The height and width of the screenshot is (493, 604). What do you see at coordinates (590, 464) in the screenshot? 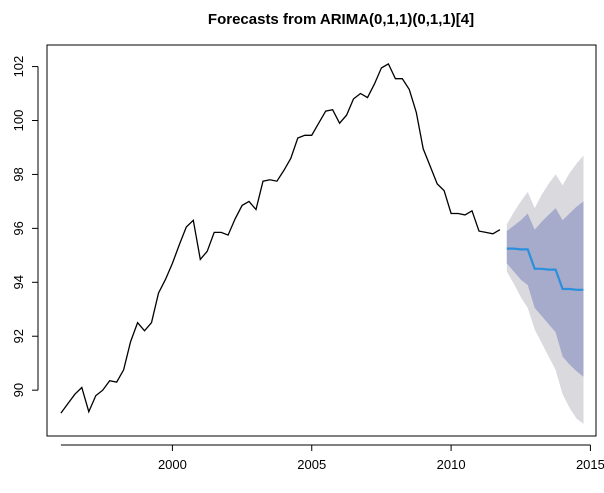
I see `x-tick-label: 2015` at bounding box center [590, 464].